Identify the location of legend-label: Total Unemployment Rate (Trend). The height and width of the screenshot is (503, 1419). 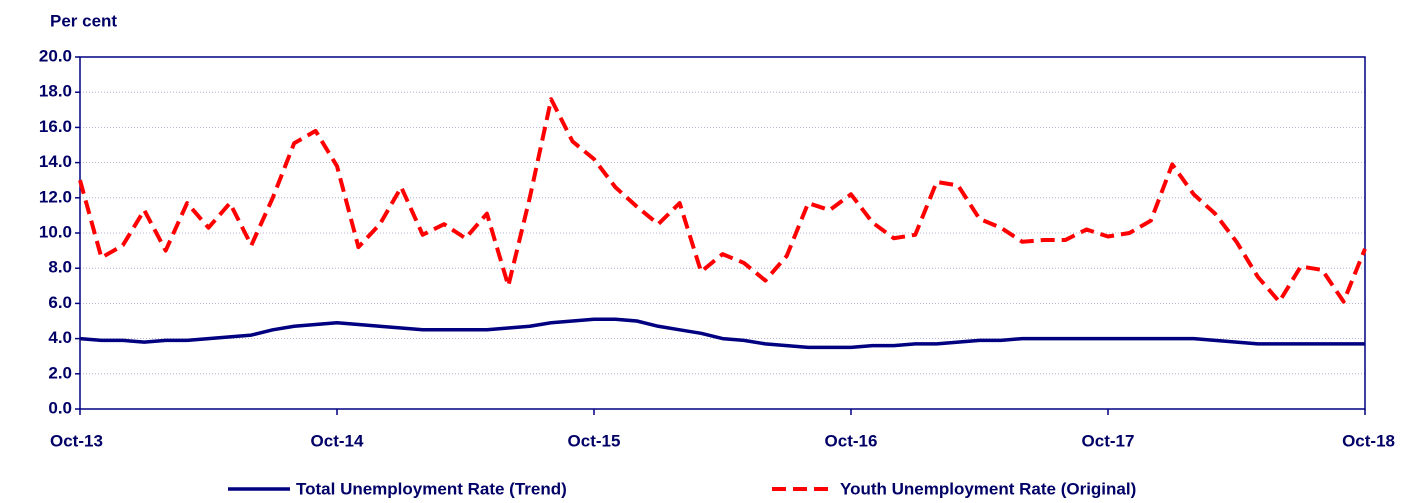
(431, 488).